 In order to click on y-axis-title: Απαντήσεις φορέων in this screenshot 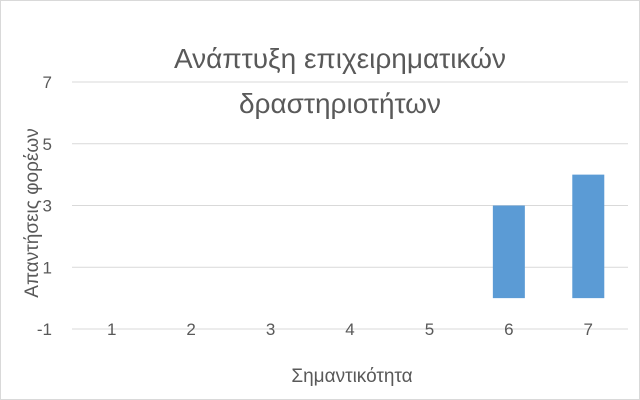, I will do `click(32, 212)`.